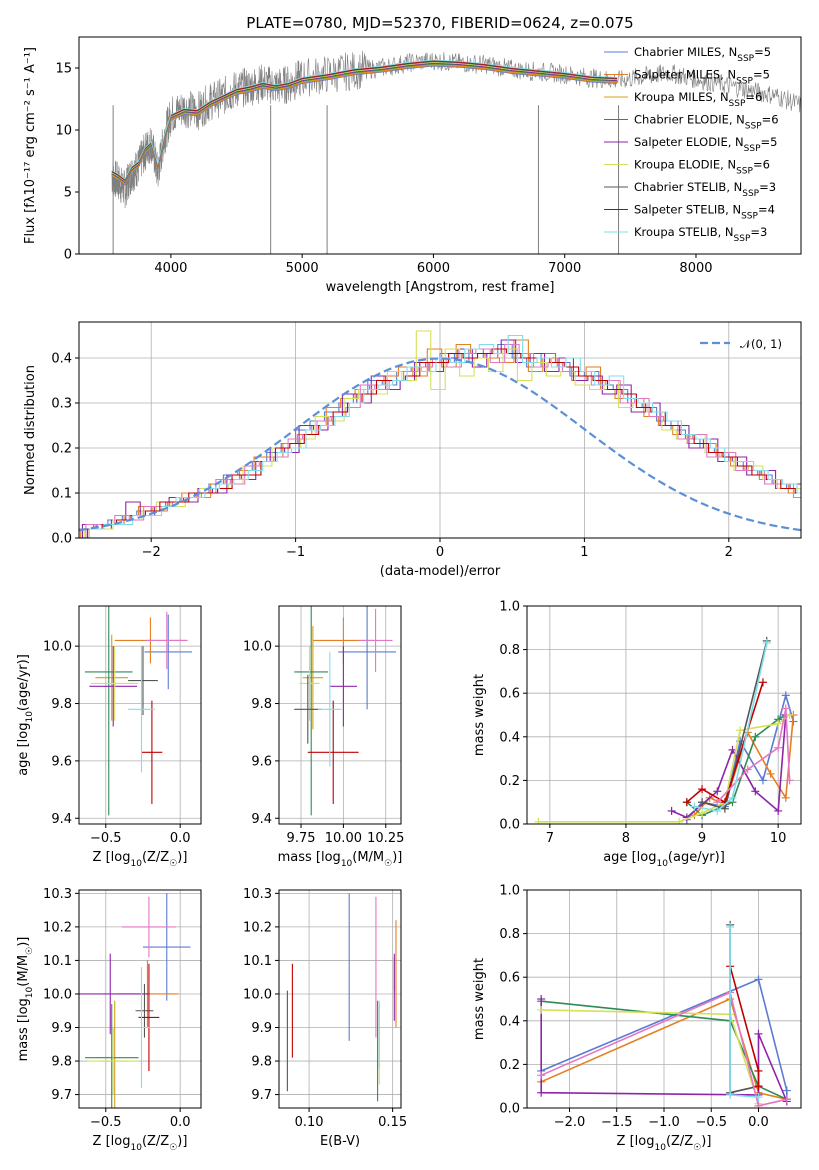  I want to click on mass_vs_Z-frame, so click(140, 999).